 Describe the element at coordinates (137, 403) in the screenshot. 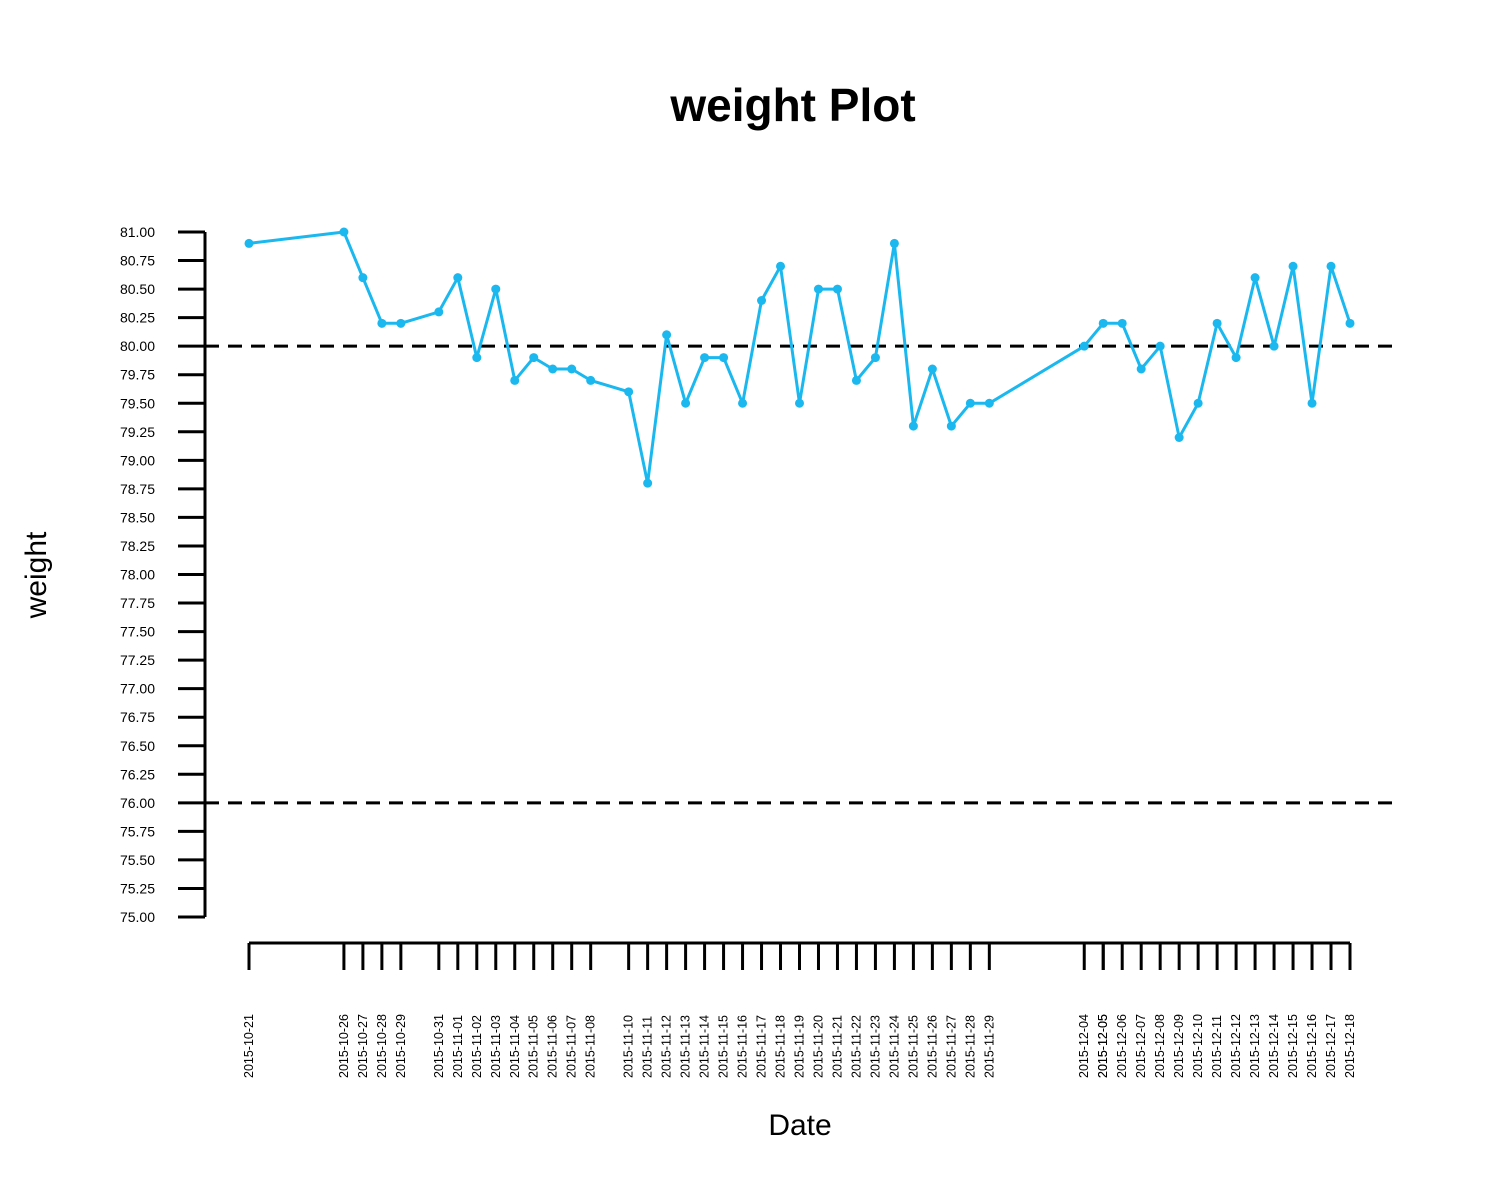

I see `y-tick-label: 79.50` at that location.